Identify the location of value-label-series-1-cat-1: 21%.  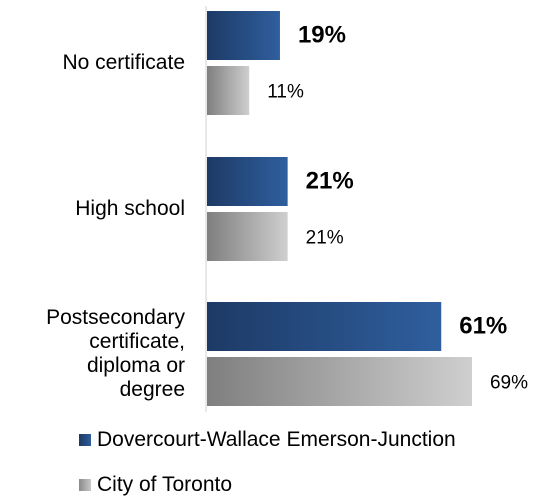
(325, 238).